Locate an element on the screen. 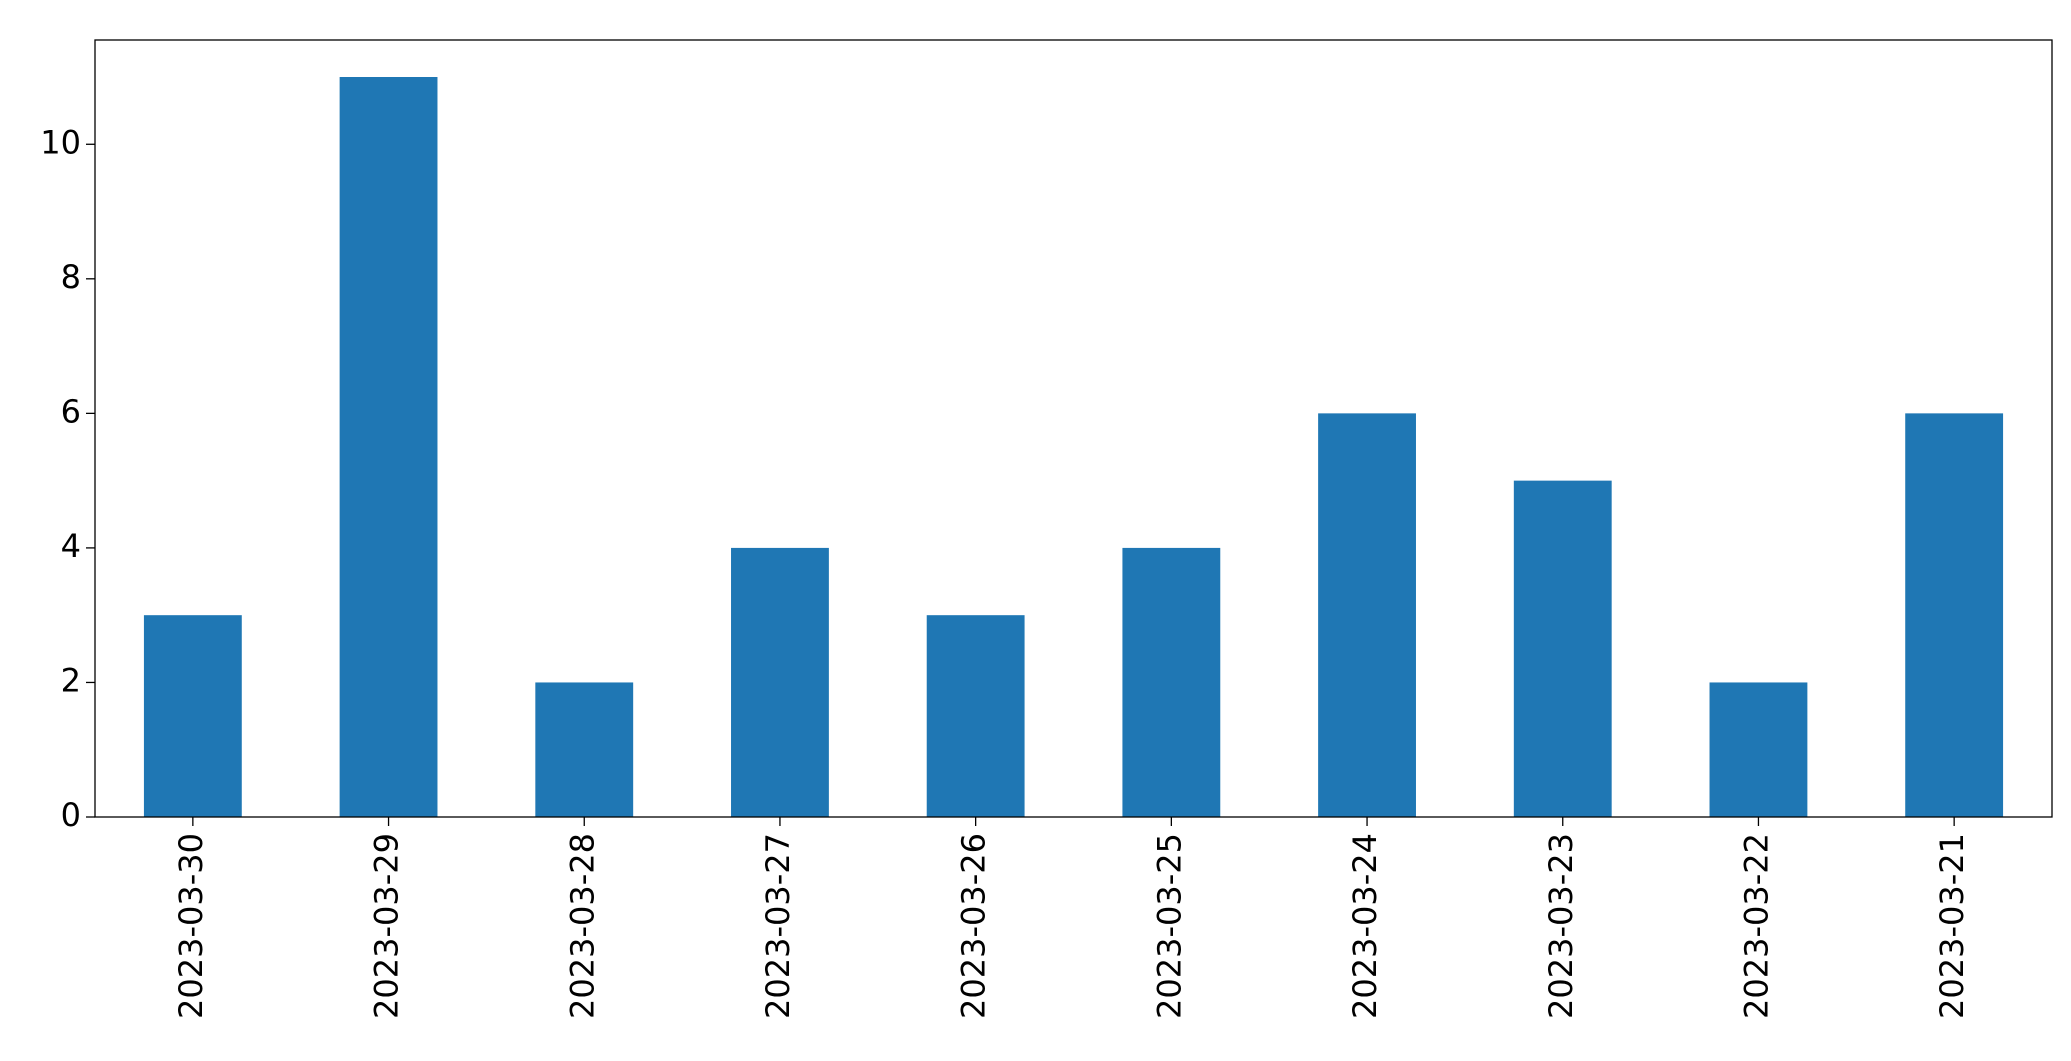 The width and height of the screenshot is (2071, 1061). x-tick-label: 2023-03-21 is located at coordinates (1952, 926).